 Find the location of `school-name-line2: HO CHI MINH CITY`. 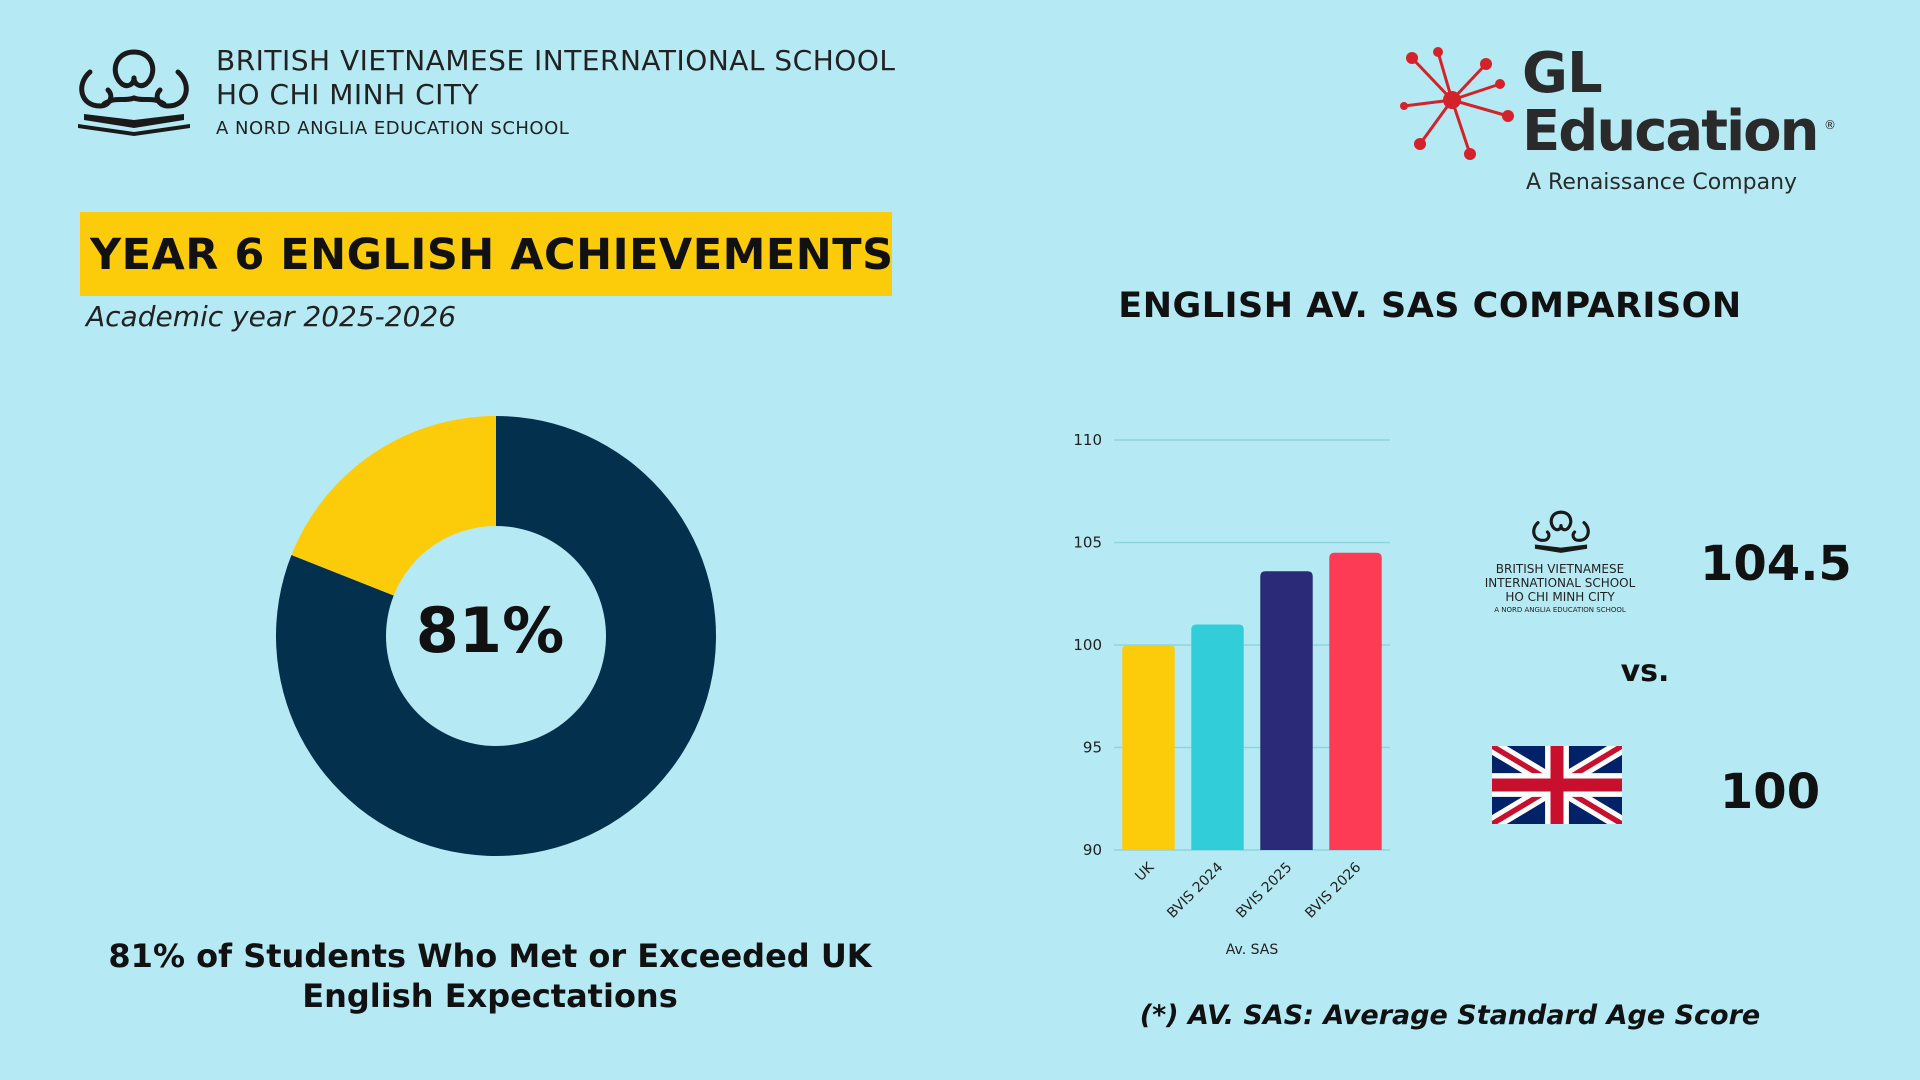

school-name-line2: HO CHI MINH CITY is located at coordinates (348, 94).